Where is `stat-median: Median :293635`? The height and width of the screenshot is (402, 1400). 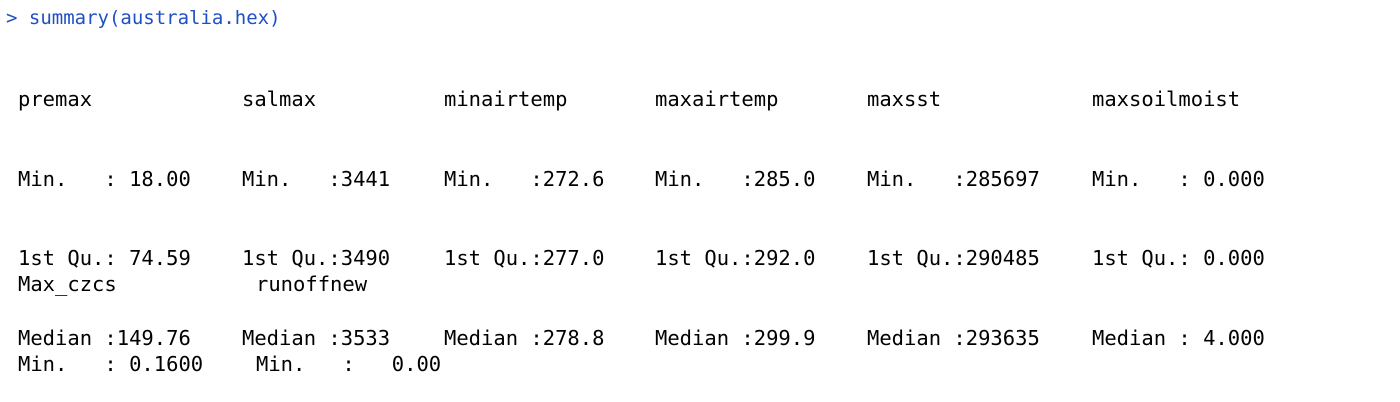 stat-median: Median :293635 is located at coordinates (953, 337).